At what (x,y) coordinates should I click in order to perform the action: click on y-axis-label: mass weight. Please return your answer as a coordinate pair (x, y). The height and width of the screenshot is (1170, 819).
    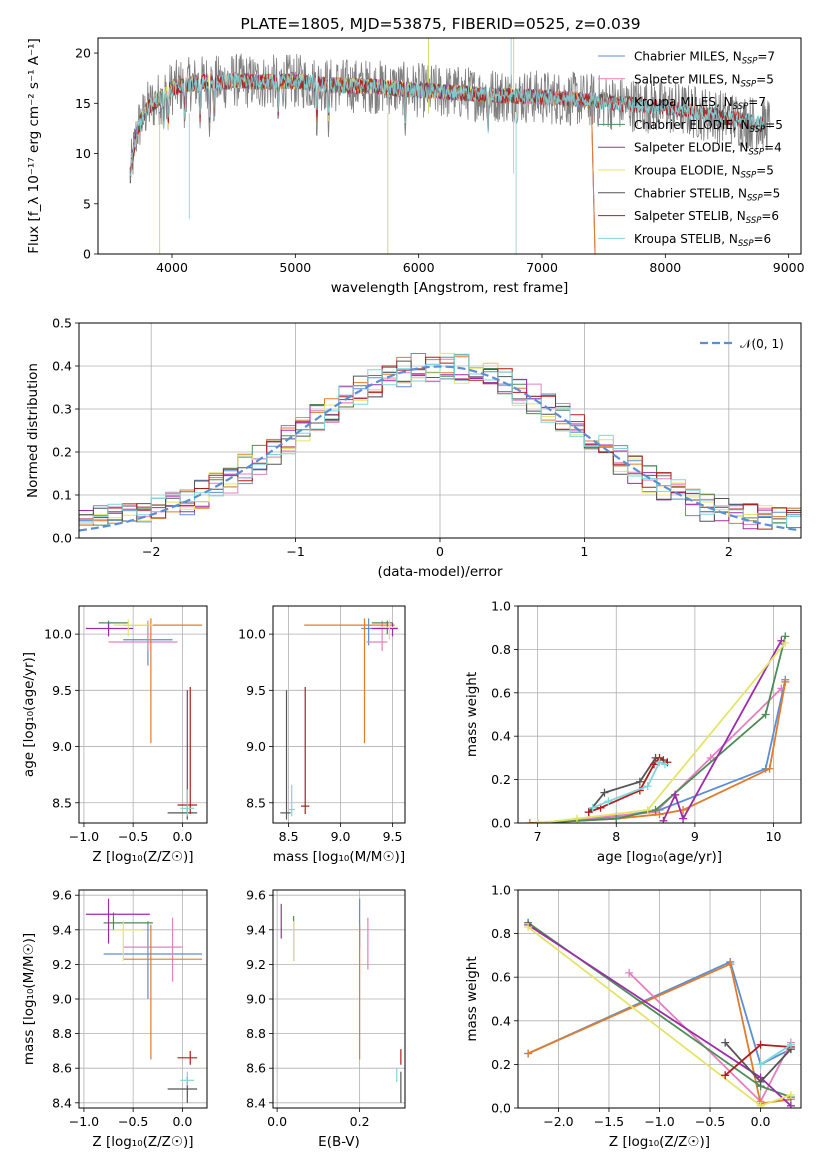
    Looking at the image, I should click on (472, 714).